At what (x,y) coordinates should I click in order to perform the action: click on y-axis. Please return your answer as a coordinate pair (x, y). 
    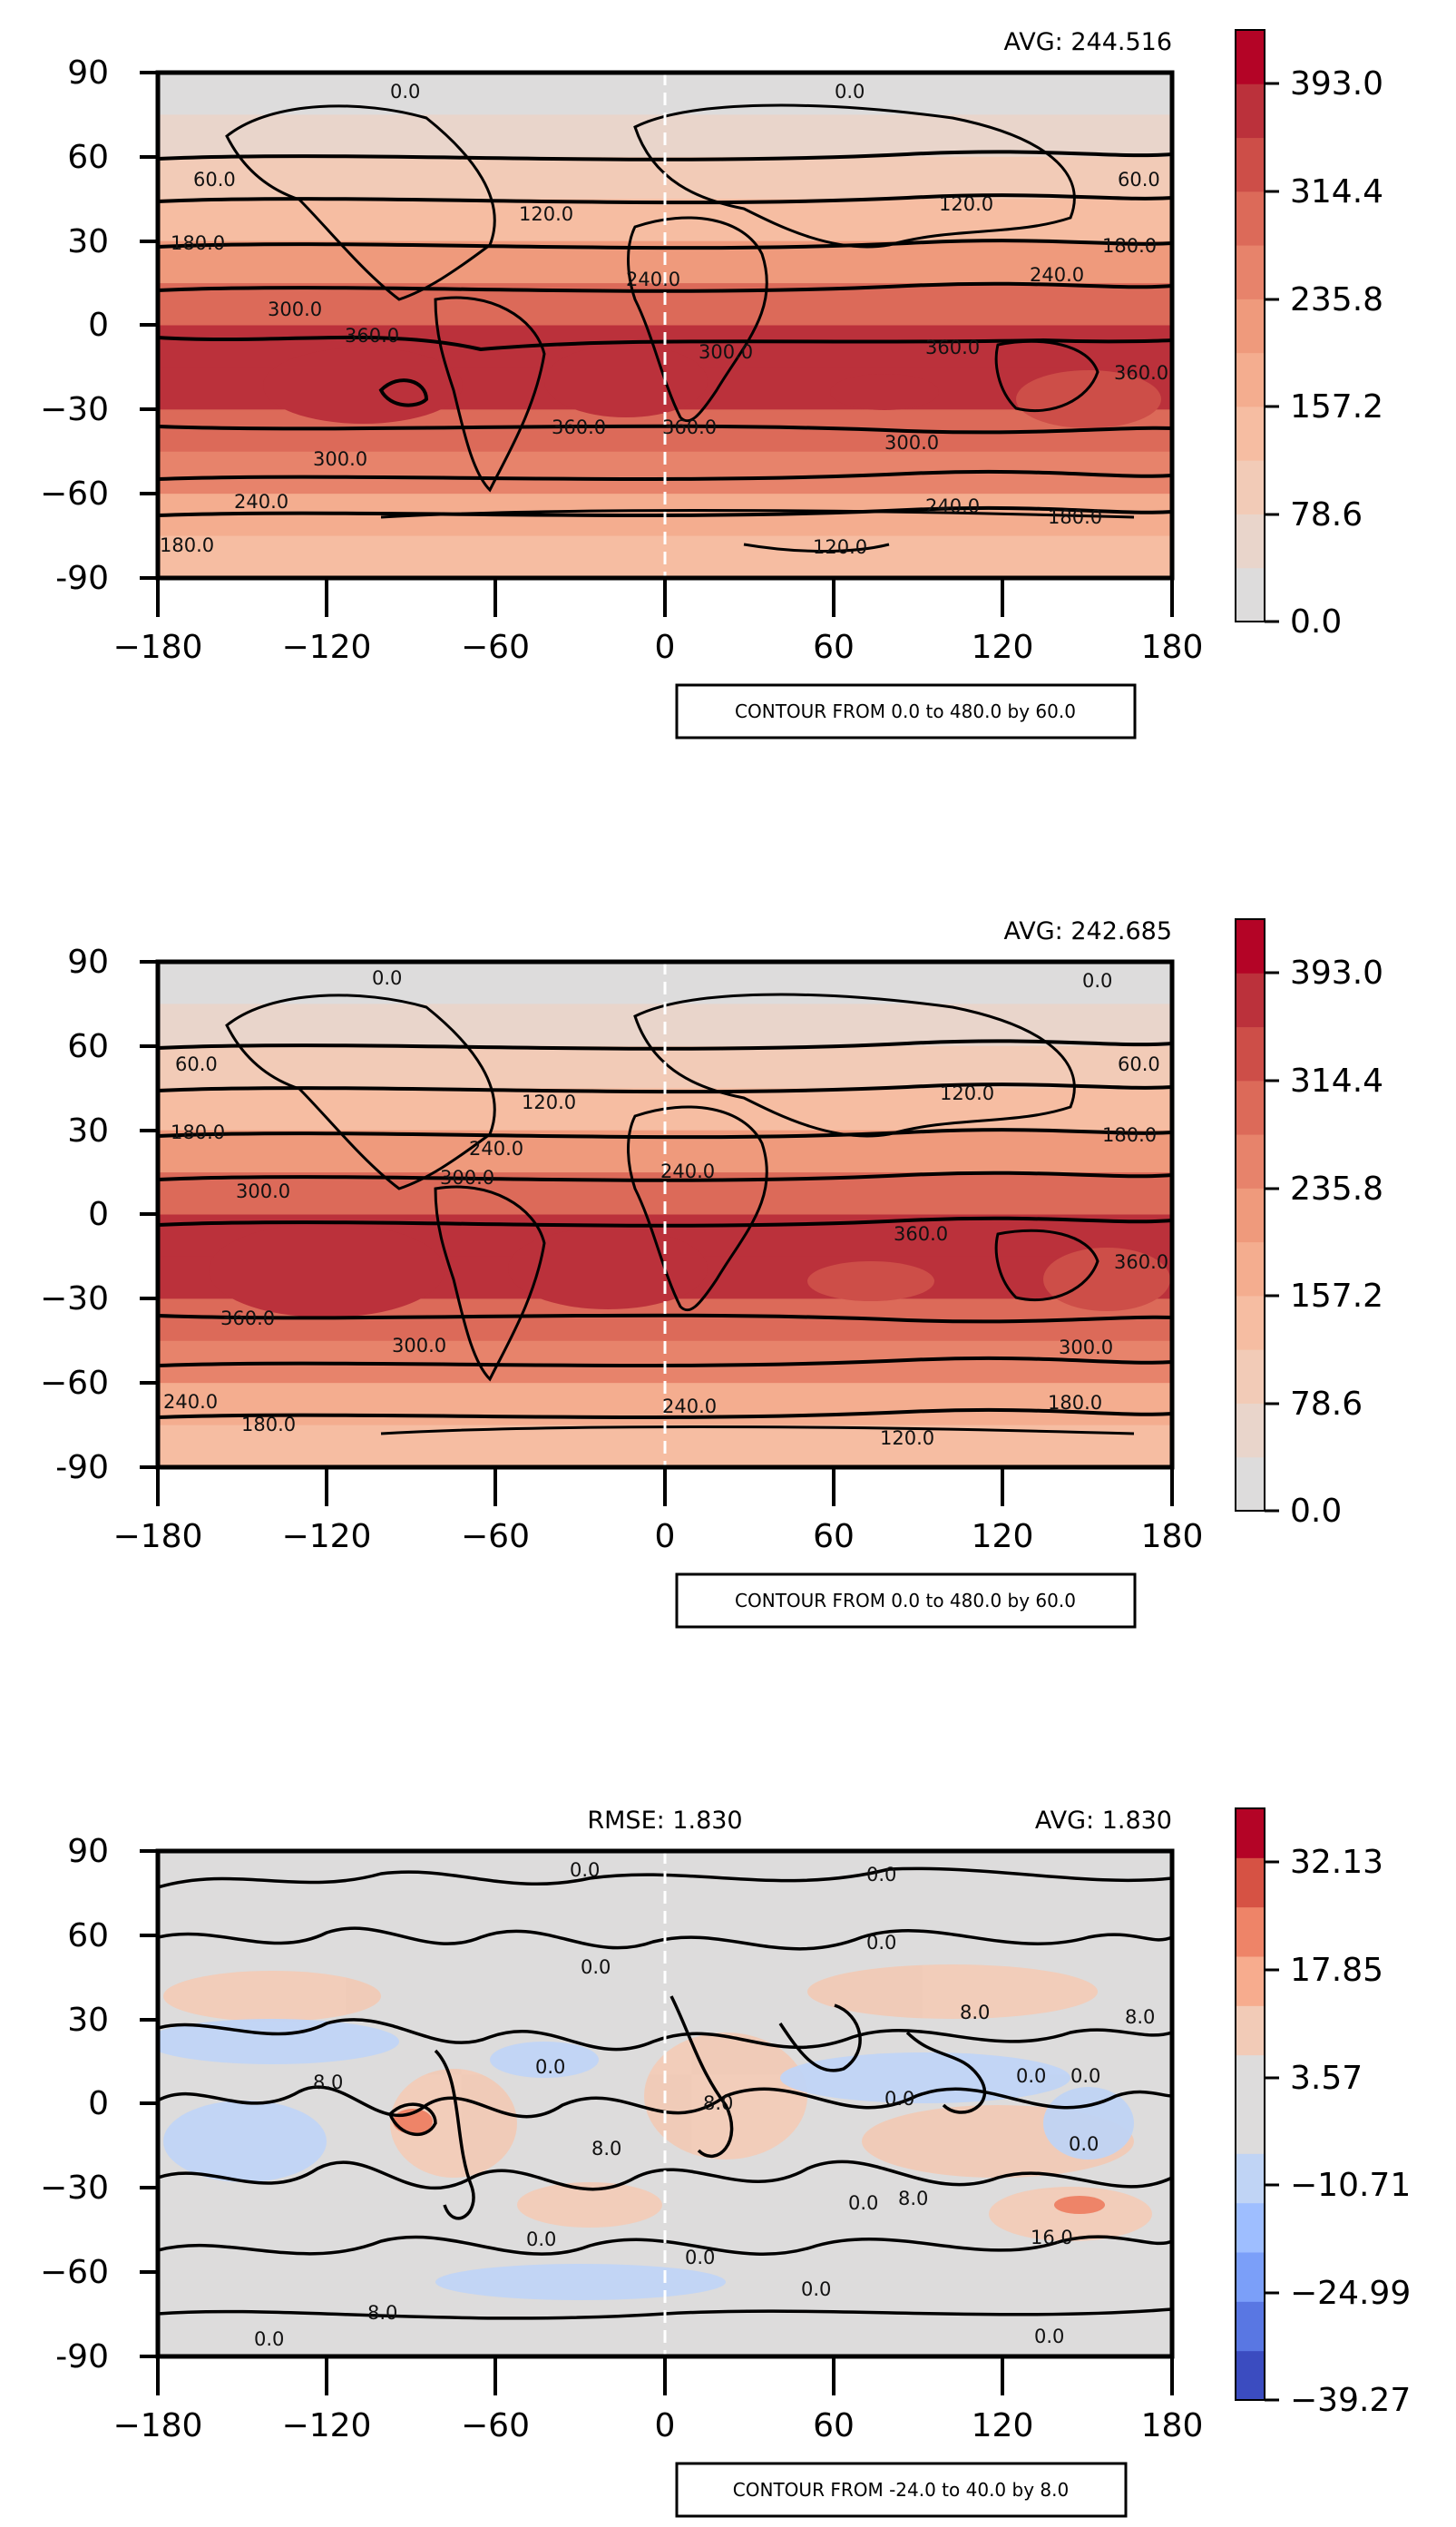
    Looking at the image, I should click on (149, 2103).